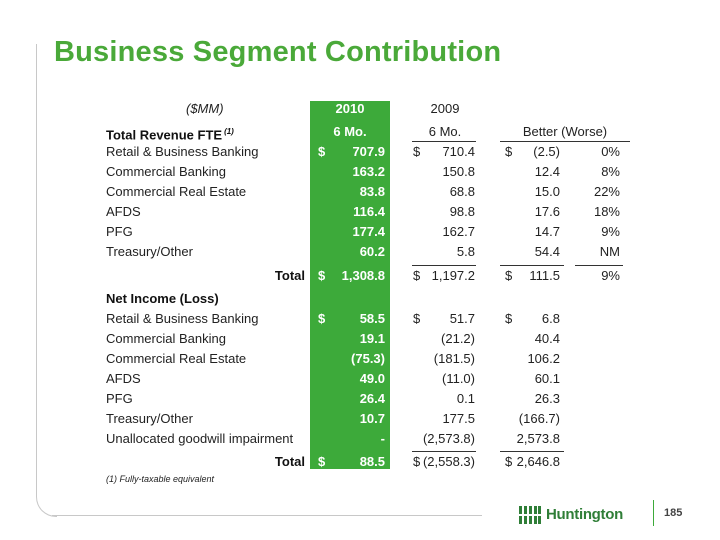 The height and width of the screenshot is (540, 720). Describe the element at coordinates (119, 398) in the screenshot. I see `net-income-row-label: PFG` at that location.